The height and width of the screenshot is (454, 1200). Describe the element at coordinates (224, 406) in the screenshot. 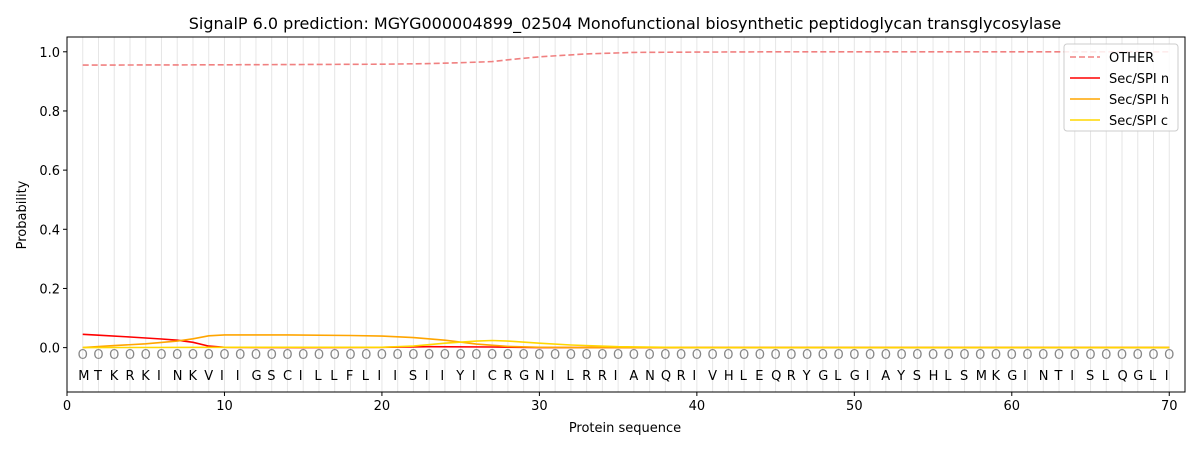

I see `x-tick-label: 10` at that location.